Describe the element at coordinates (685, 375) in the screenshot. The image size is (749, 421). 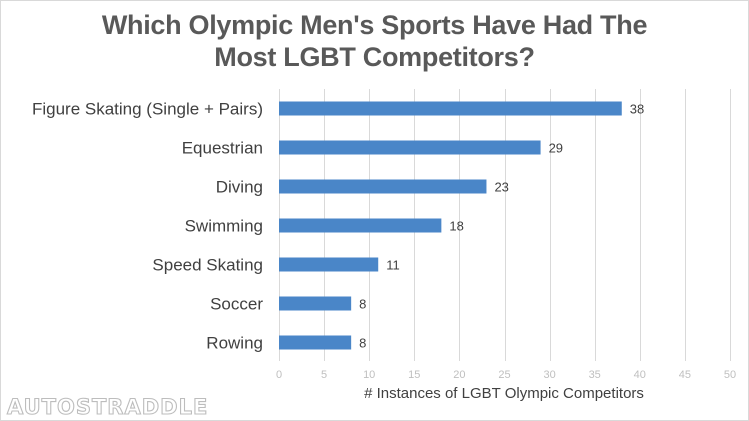
I see `x-tick-label: 45` at that location.